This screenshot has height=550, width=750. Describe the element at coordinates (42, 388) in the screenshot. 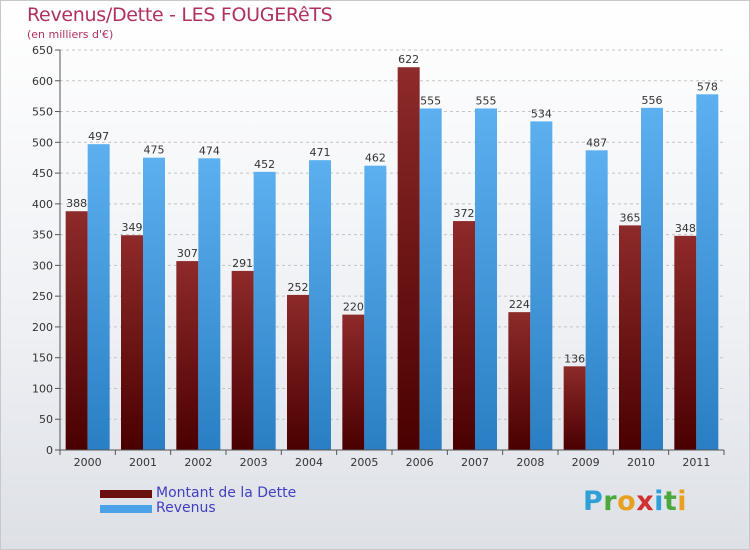

I see `y-tick-label: 100` at that location.